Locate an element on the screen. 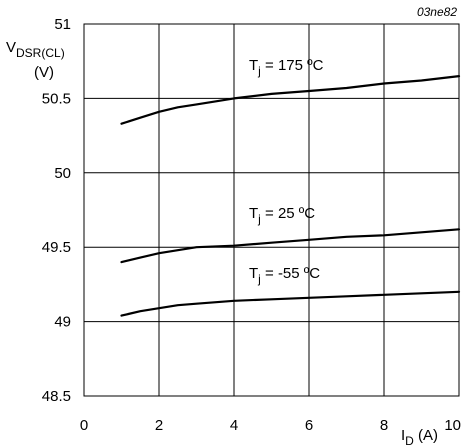  y-tick-label: 51 is located at coordinates (62, 24).